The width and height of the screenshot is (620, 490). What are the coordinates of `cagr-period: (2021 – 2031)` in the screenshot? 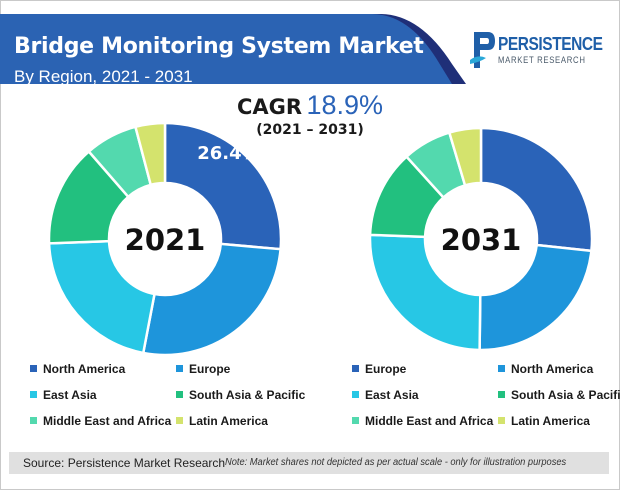 It's located at (310, 130).